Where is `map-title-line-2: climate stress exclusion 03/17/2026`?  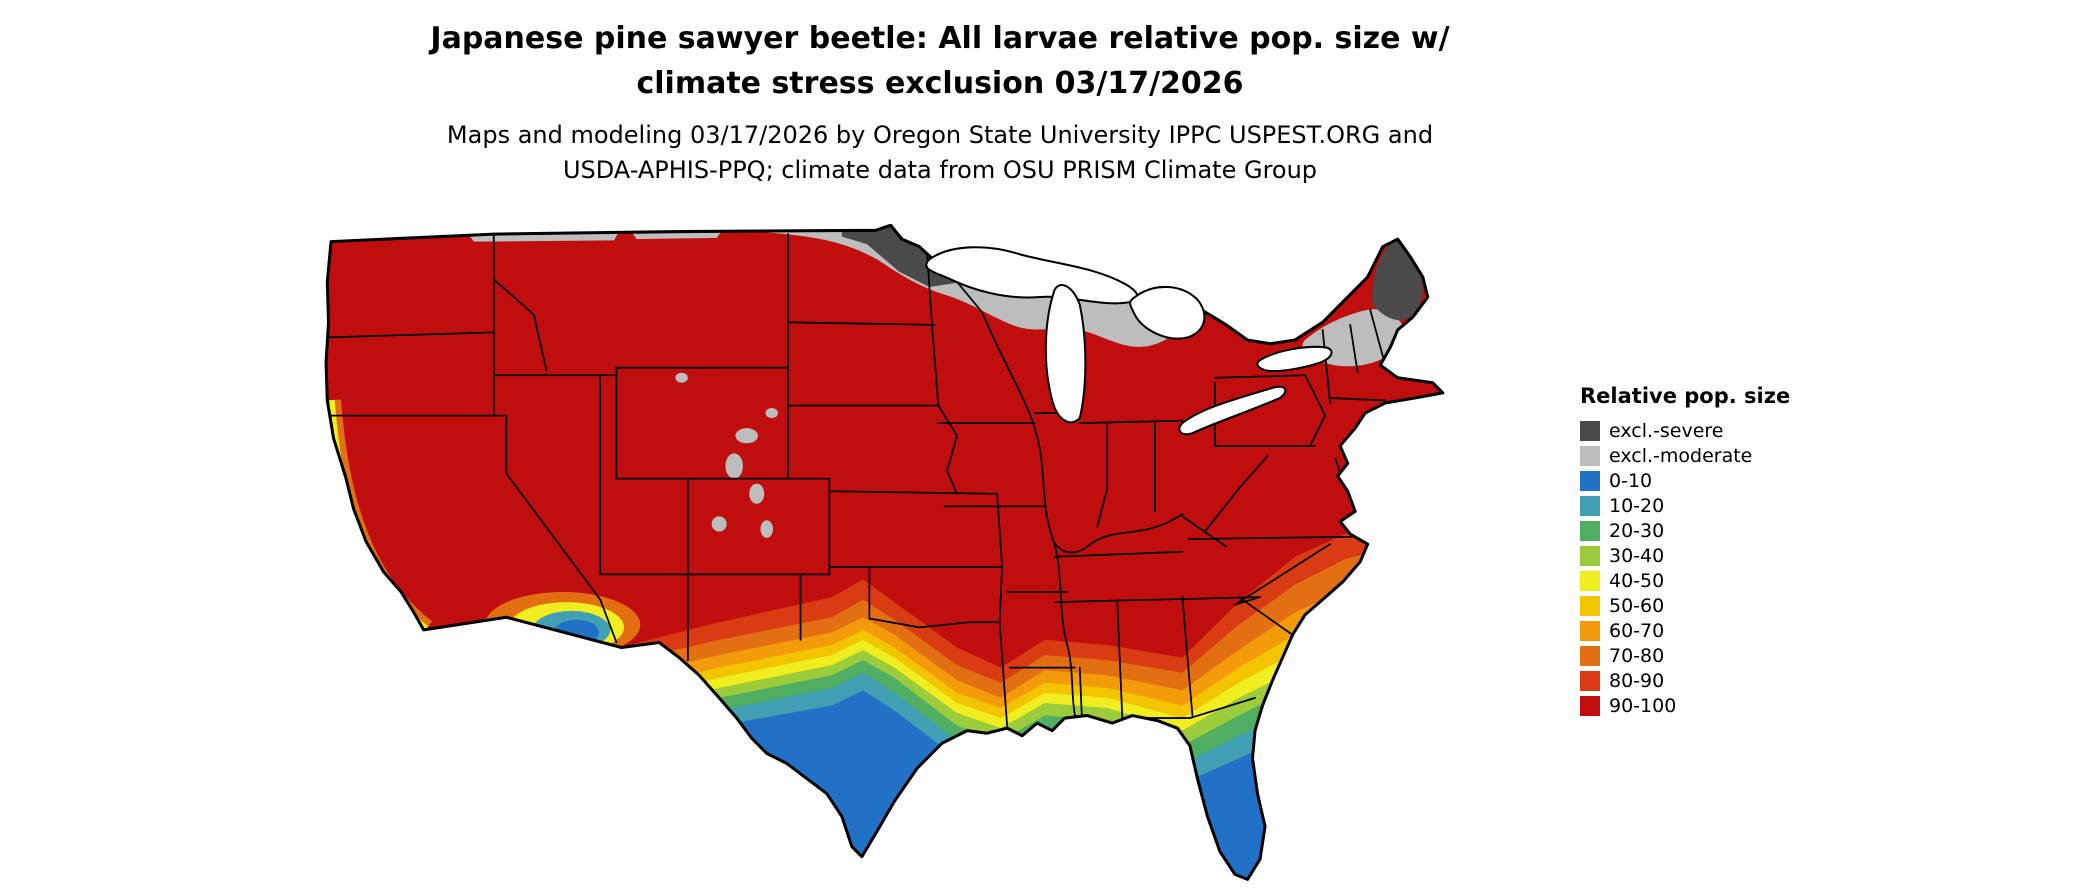
map-title-line-2: climate stress exclusion 03/17/2026 is located at coordinates (940, 83).